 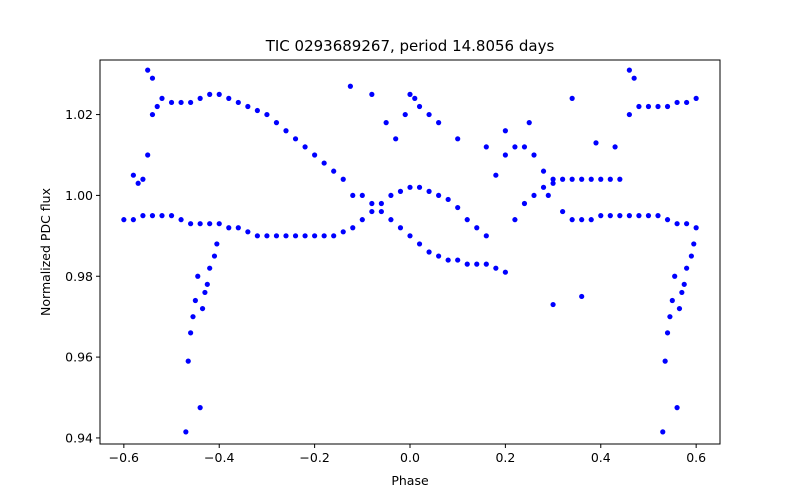 I want to click on x-tick-label: 0.0, so click(x=410, y=457).